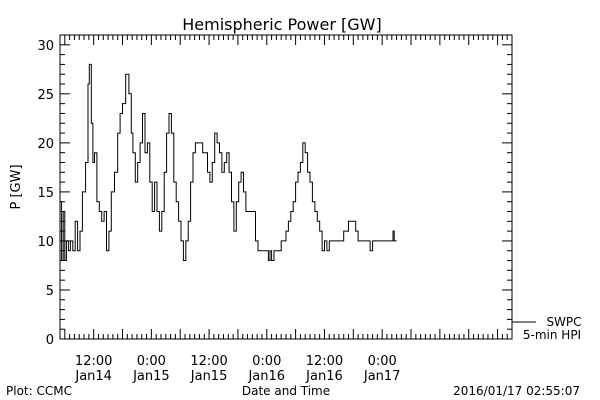 The width and height of the screenshot is (600, 400). I want to click on x-axis-label: Date and Time, so click(286, 391).